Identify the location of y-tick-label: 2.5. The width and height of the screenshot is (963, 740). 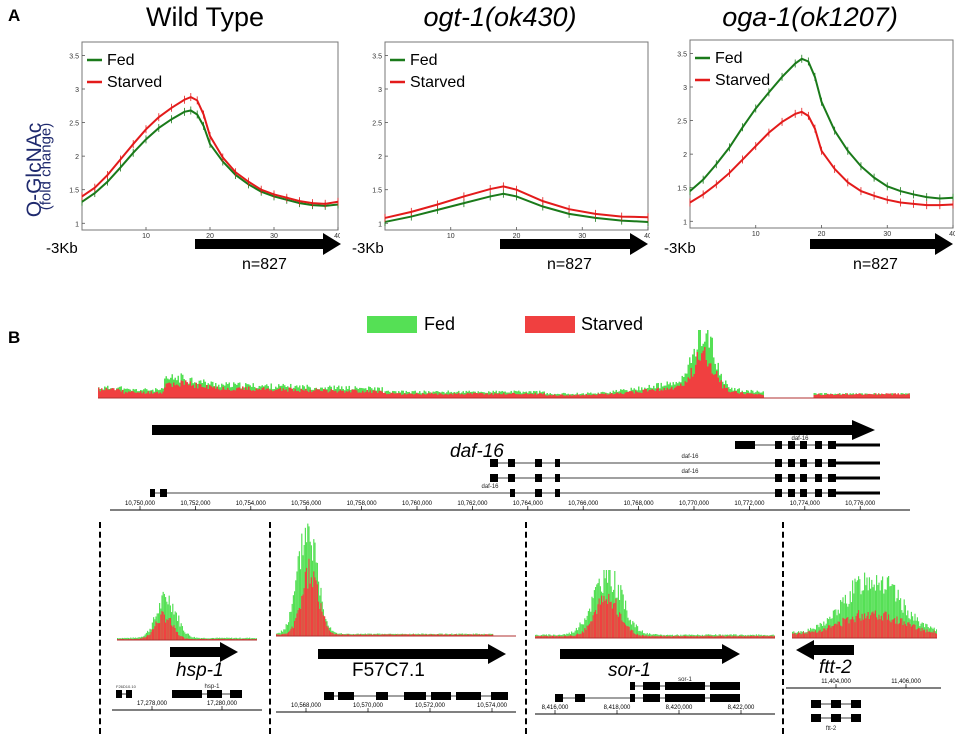
(682, 122).